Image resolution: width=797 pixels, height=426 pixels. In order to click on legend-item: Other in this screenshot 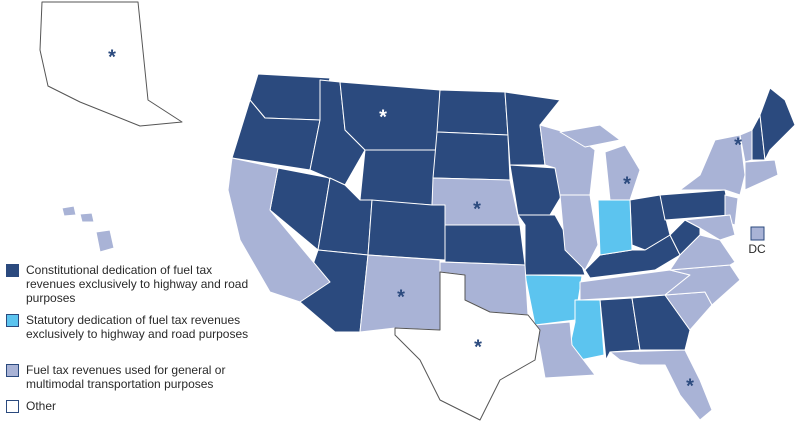, I will do `click(136, 406)`.